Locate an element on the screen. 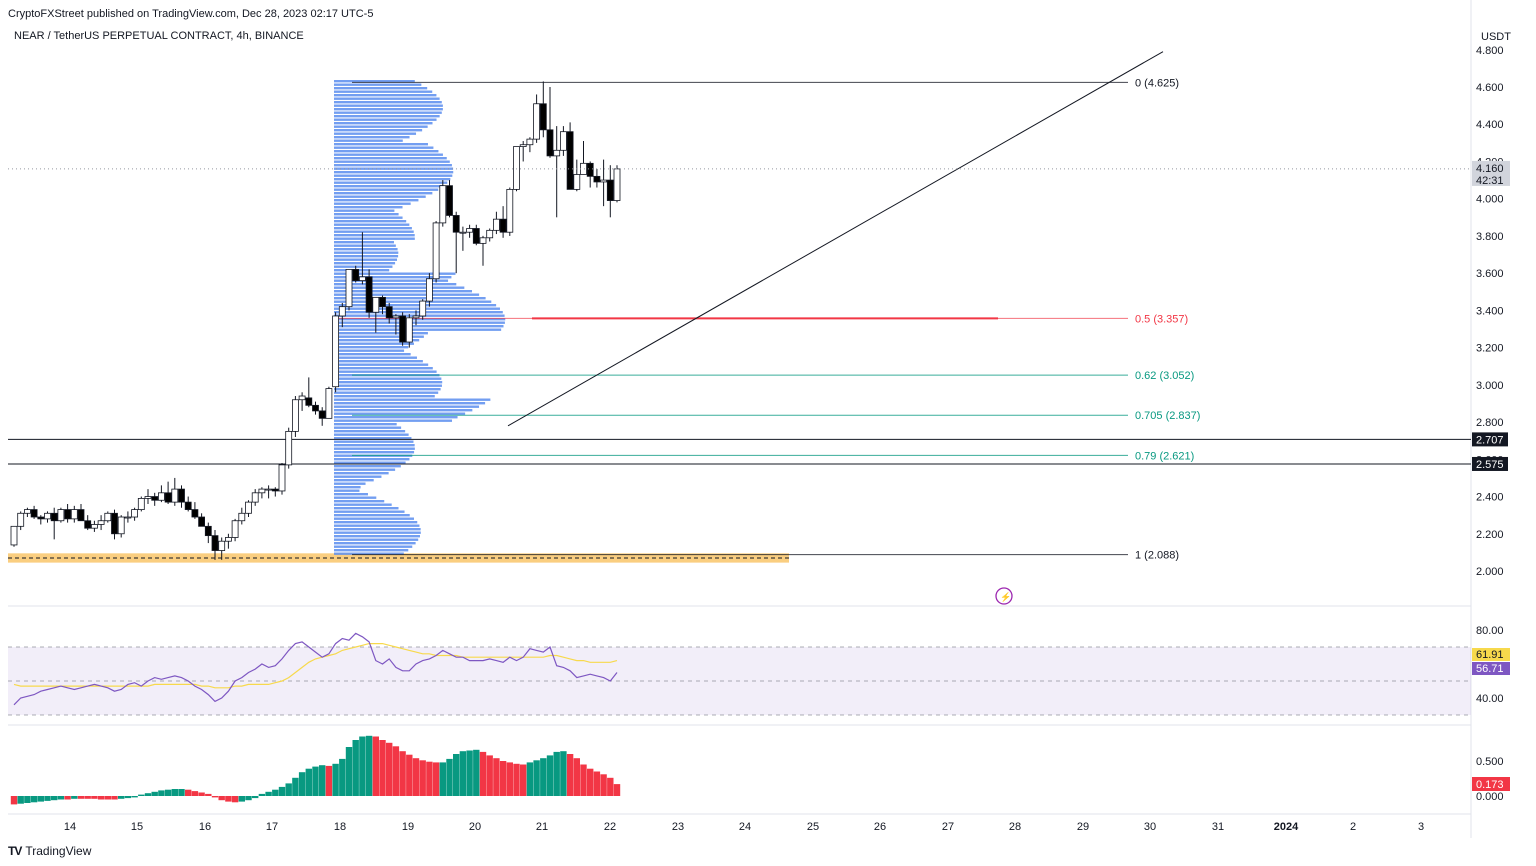  price-tick-label: 4.600 is located at coordinates (1490, 88).